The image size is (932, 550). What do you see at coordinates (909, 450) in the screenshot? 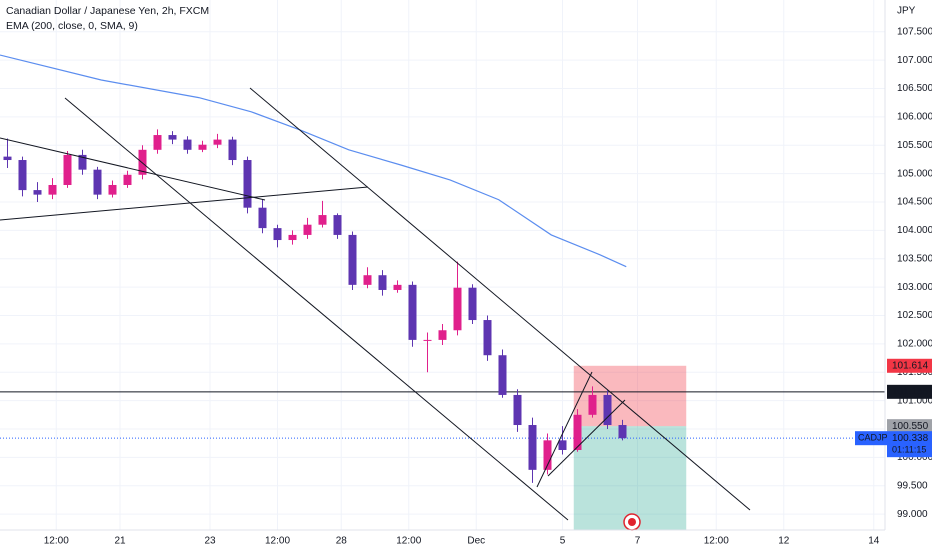
I see `countdown: 01:11:15` at bounding box center [909, 450].